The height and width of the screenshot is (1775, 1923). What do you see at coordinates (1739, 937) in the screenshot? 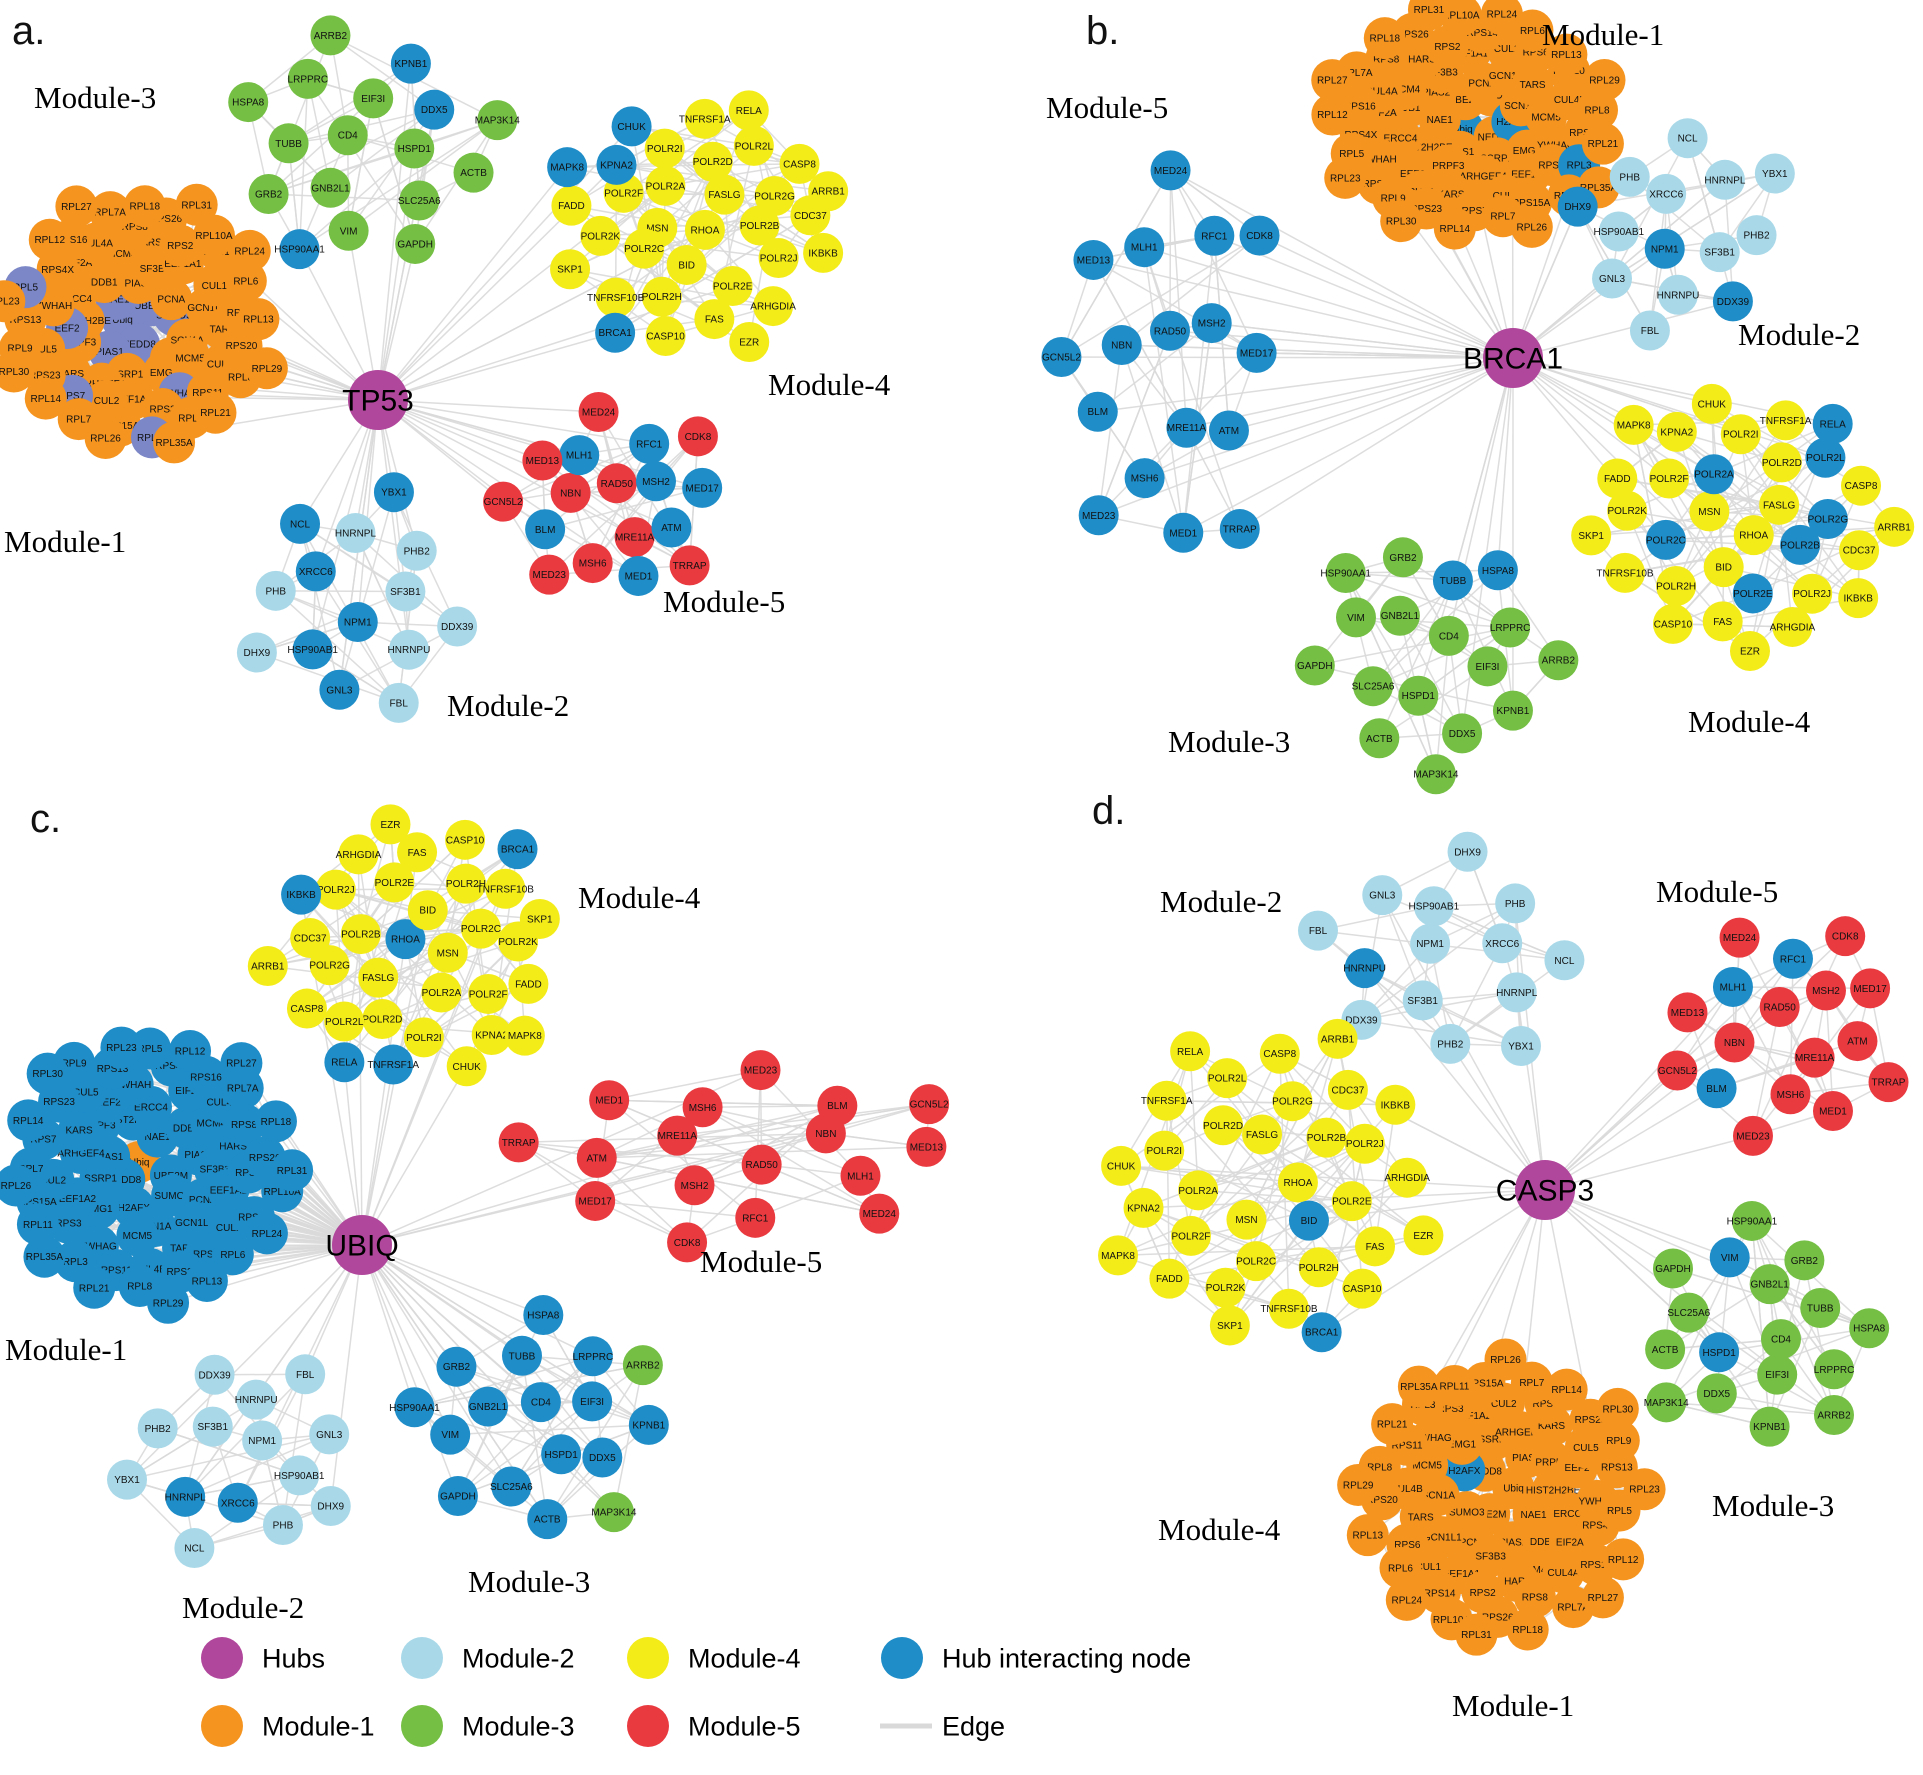
I see `node-d-MED24: MED24` at bounding box center [1739, 937].